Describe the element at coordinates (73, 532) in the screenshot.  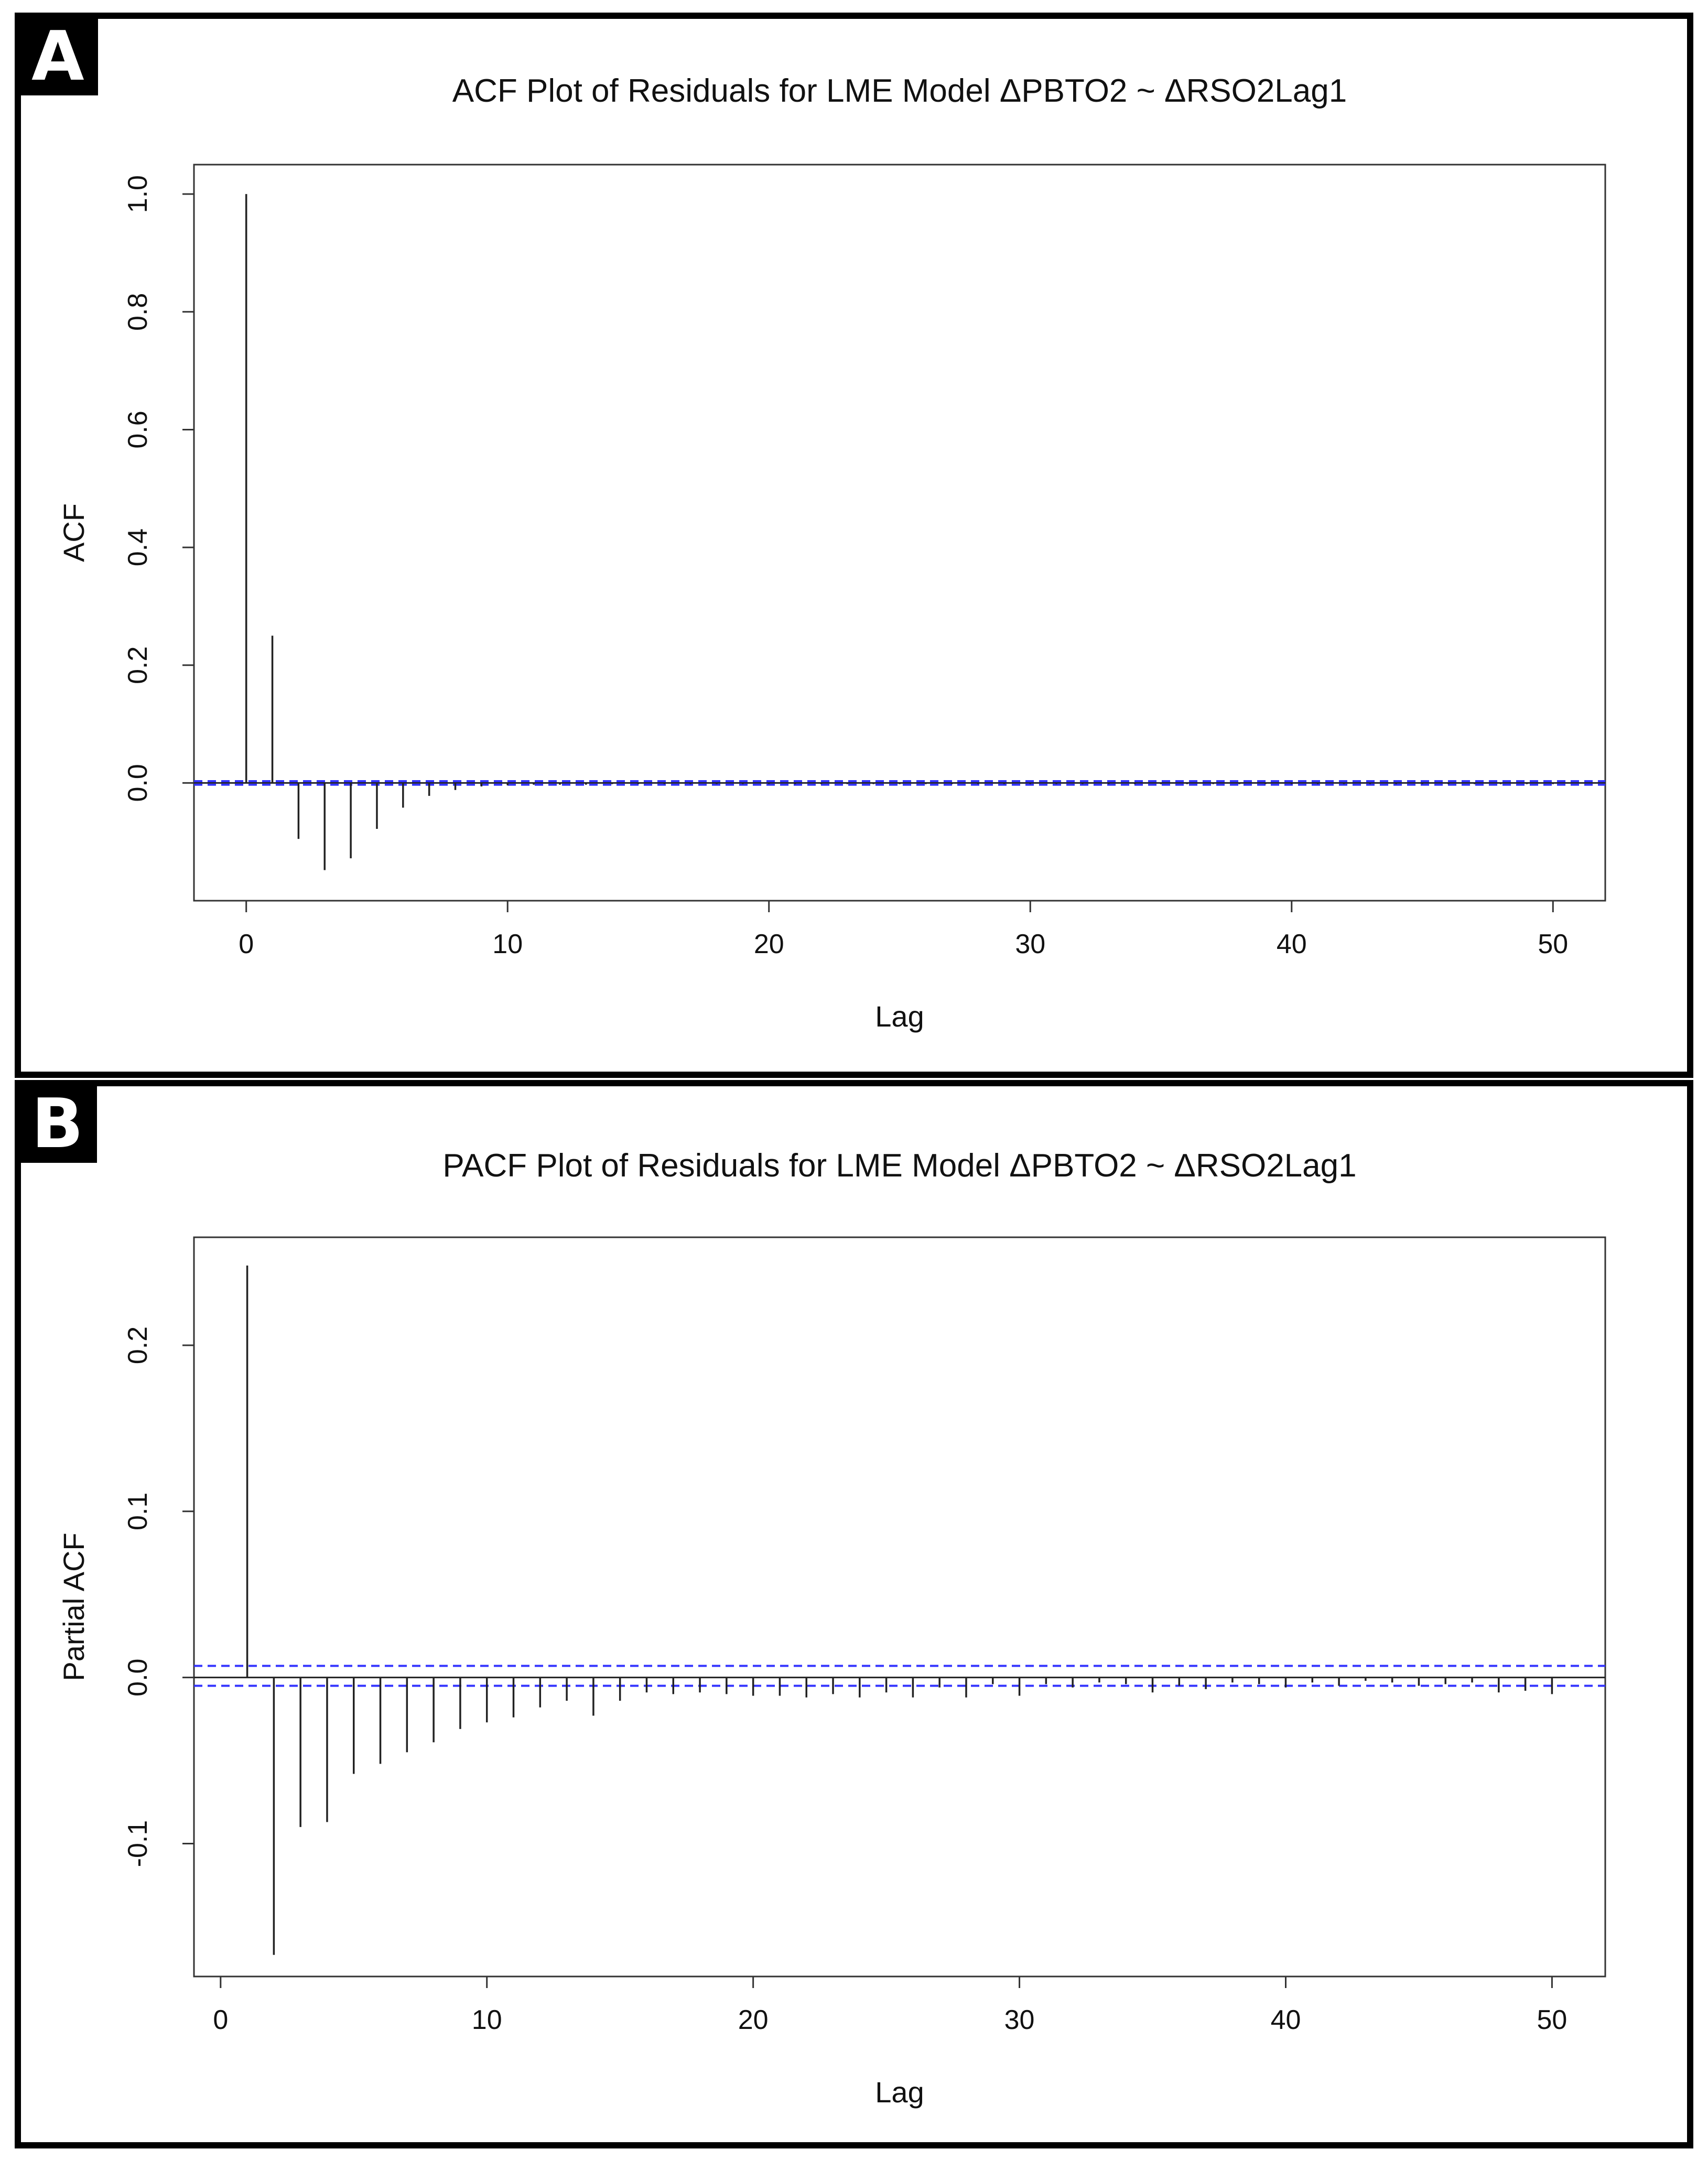
I see `y-axis-label: ACF` at that location.